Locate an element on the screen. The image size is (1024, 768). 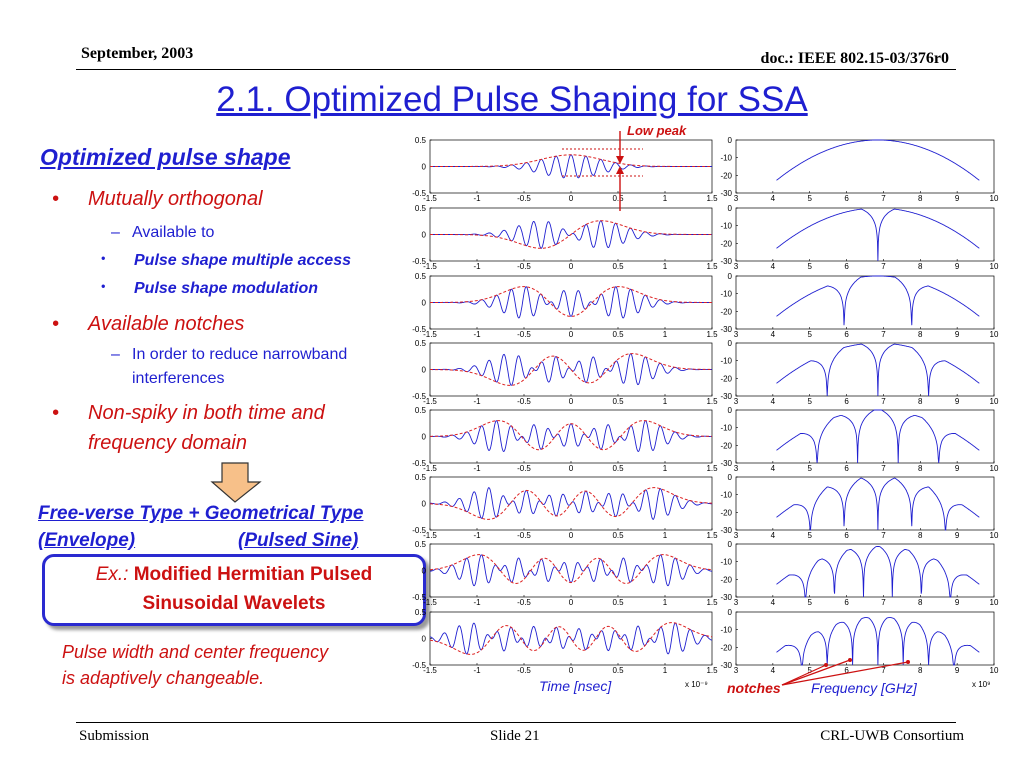
example-prefix: Ex.: is located at coordinates (112, 574).